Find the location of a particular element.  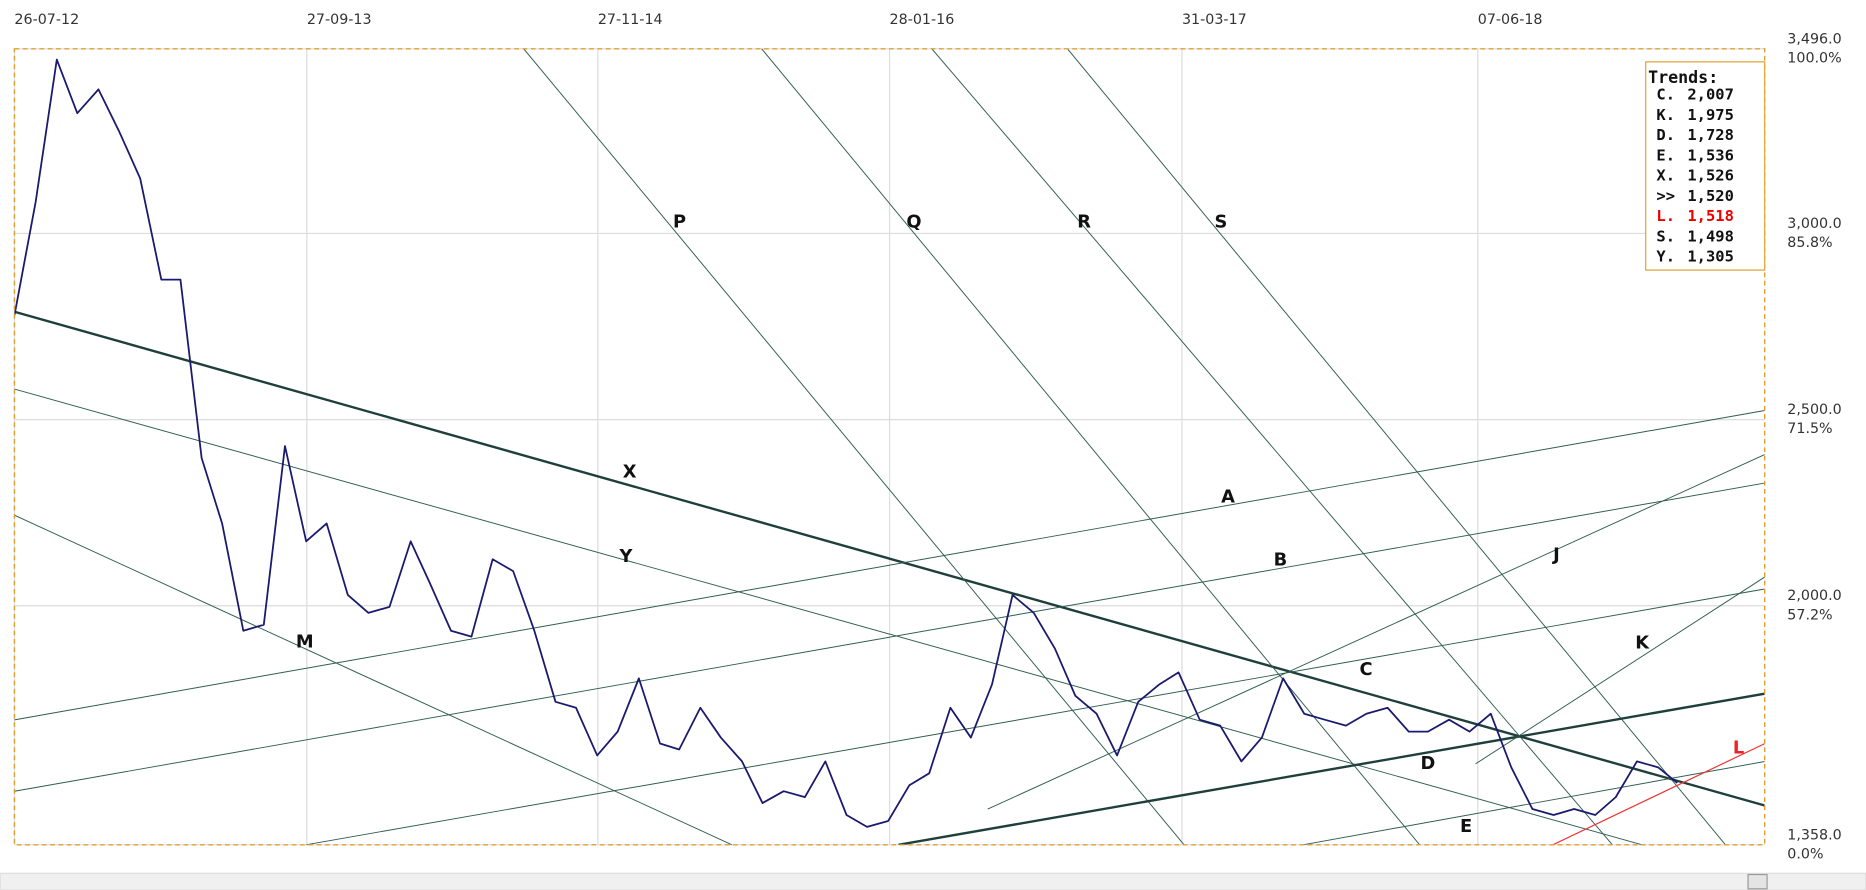

annotation: C is located at coordinates (1366, 669).